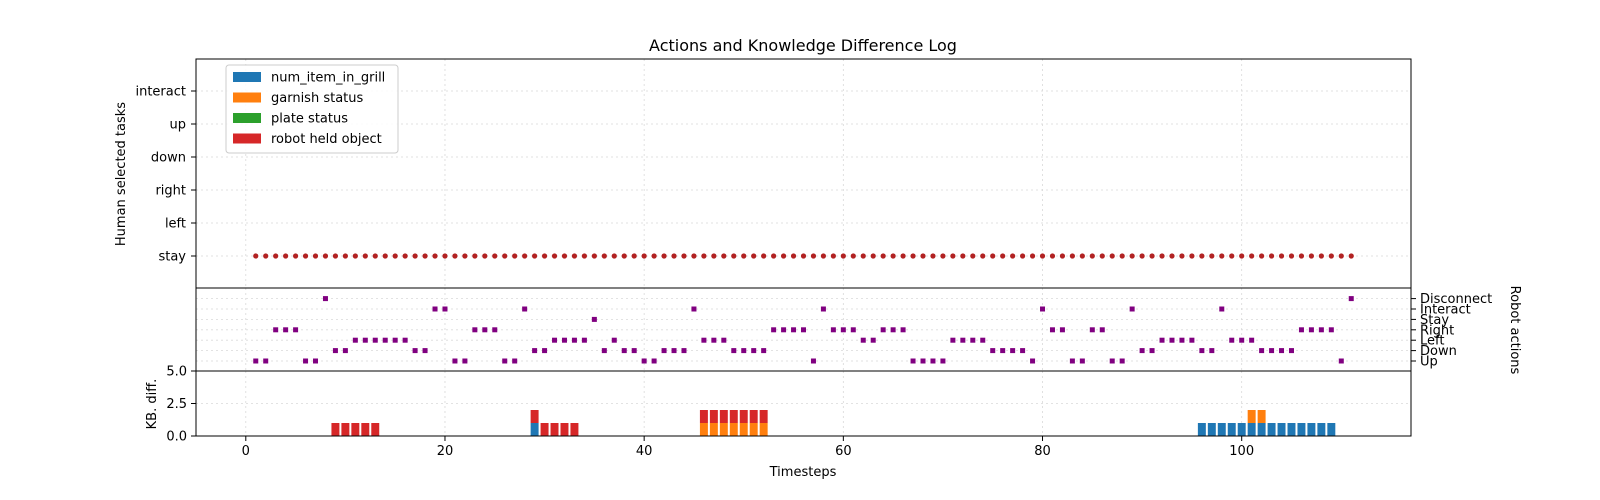 Image resolution: width=1600 pixels, height=500 pixels. What do you see at coordinates (803, 403) in the screenshot?
I see `kb-panel-frame` at bounding box center [803, 403].